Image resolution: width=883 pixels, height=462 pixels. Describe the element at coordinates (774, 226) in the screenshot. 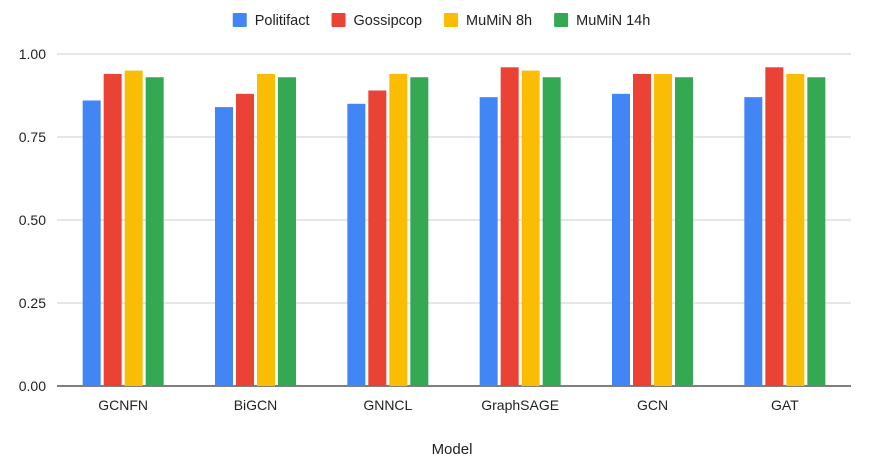

I see `bar-gat-gossipcop` at that location.